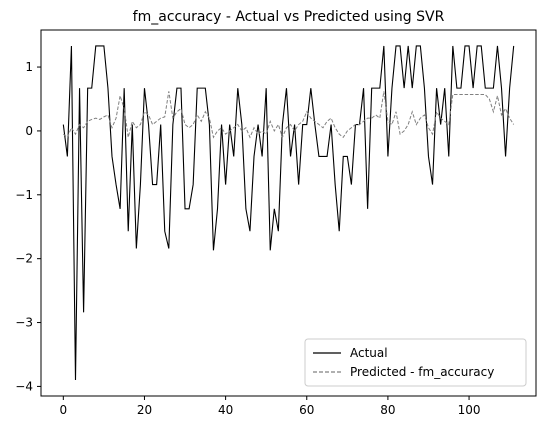 Image resolution: width=546 pixels, height=433 pixels. I want to click on legend-box, so click(415, 362).